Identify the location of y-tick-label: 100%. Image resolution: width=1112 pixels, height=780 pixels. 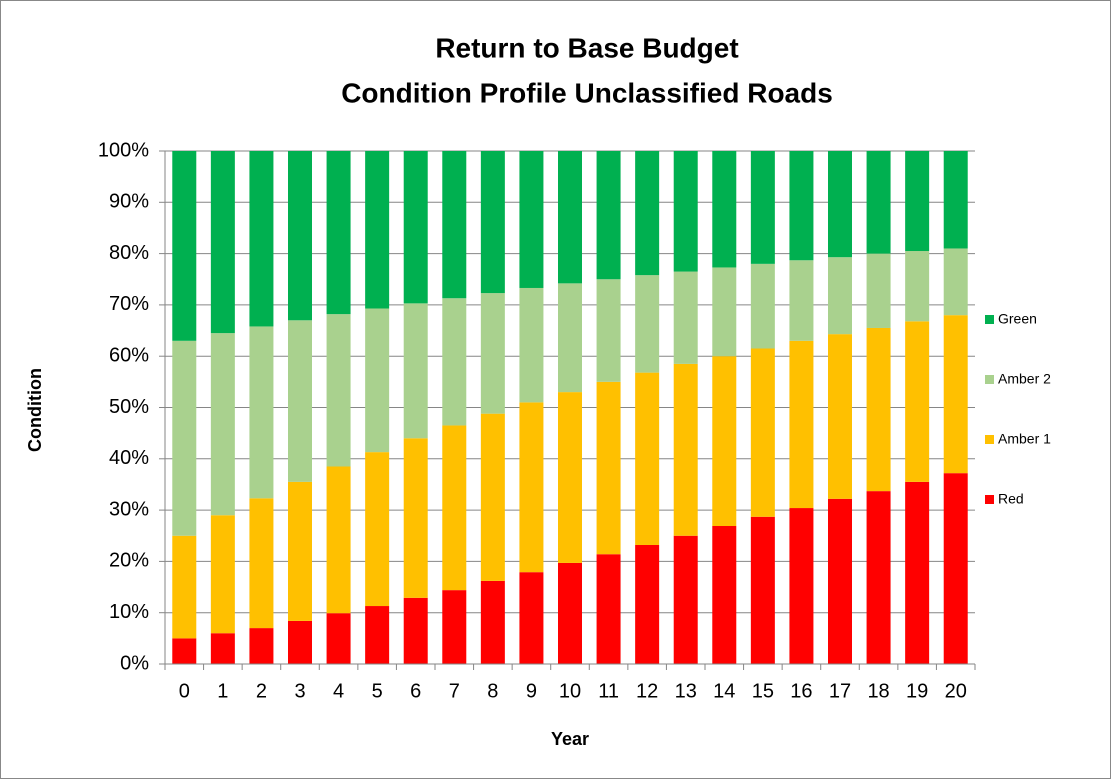
(123, 150).